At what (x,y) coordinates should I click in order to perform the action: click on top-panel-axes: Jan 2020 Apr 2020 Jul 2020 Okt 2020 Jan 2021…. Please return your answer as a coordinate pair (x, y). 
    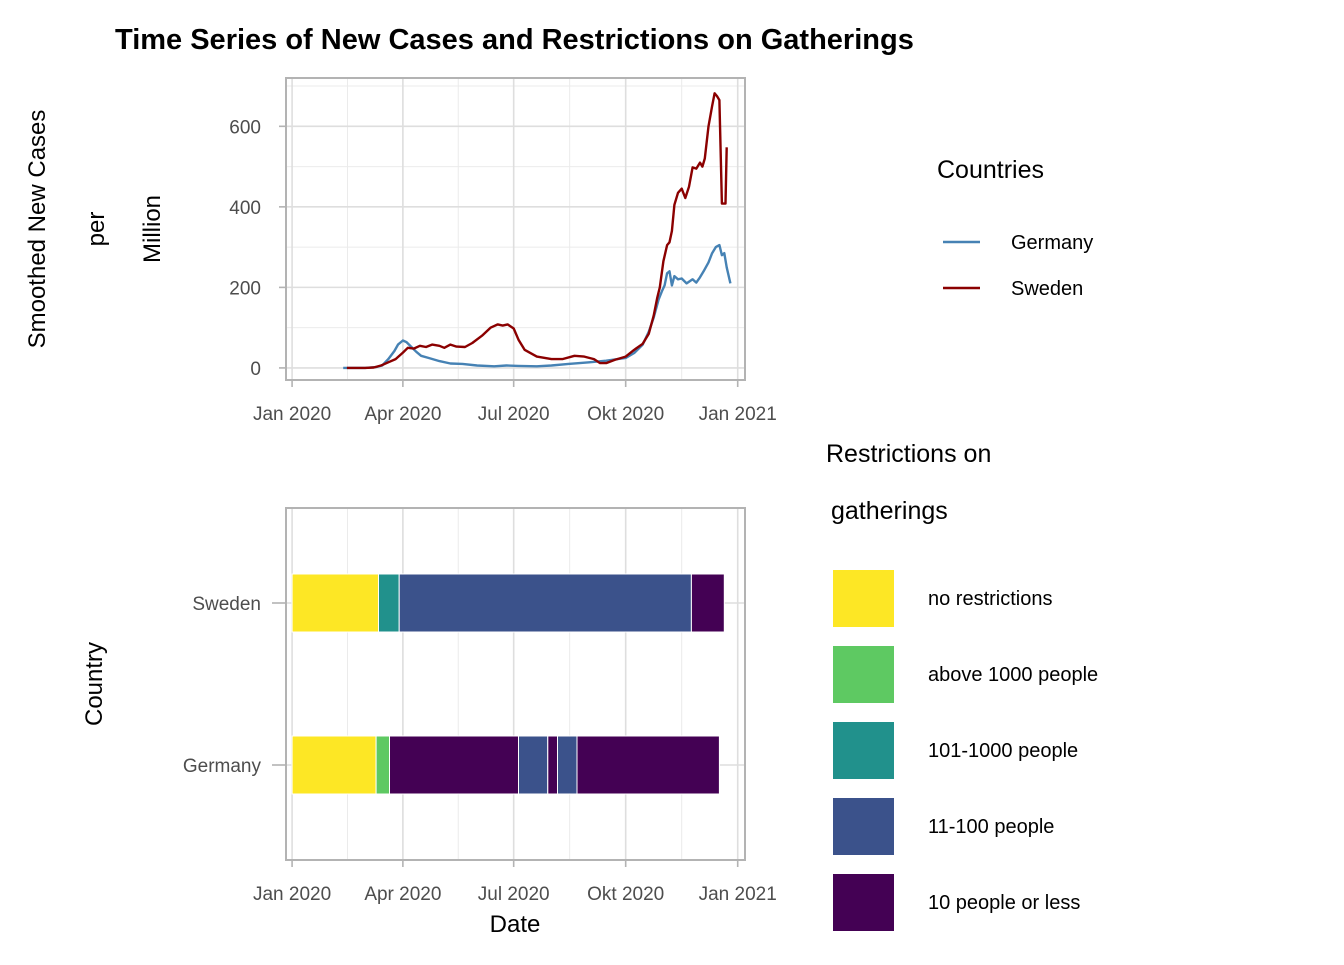
    Looking at the image, I should click on (502, 271).